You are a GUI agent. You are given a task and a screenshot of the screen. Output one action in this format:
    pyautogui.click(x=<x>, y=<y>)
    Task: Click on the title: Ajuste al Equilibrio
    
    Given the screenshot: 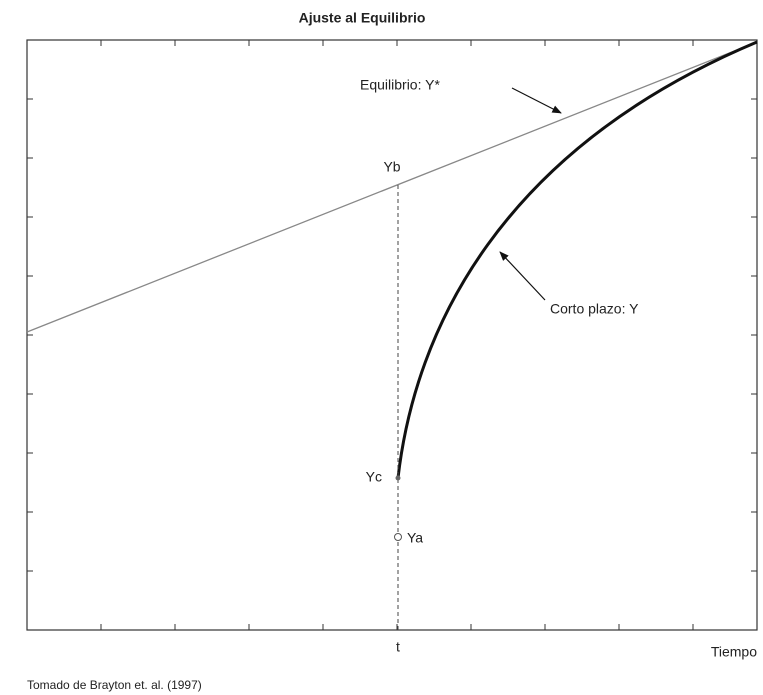 What is the action you would take?
    pyautogui.click(x=362, y=18)
    